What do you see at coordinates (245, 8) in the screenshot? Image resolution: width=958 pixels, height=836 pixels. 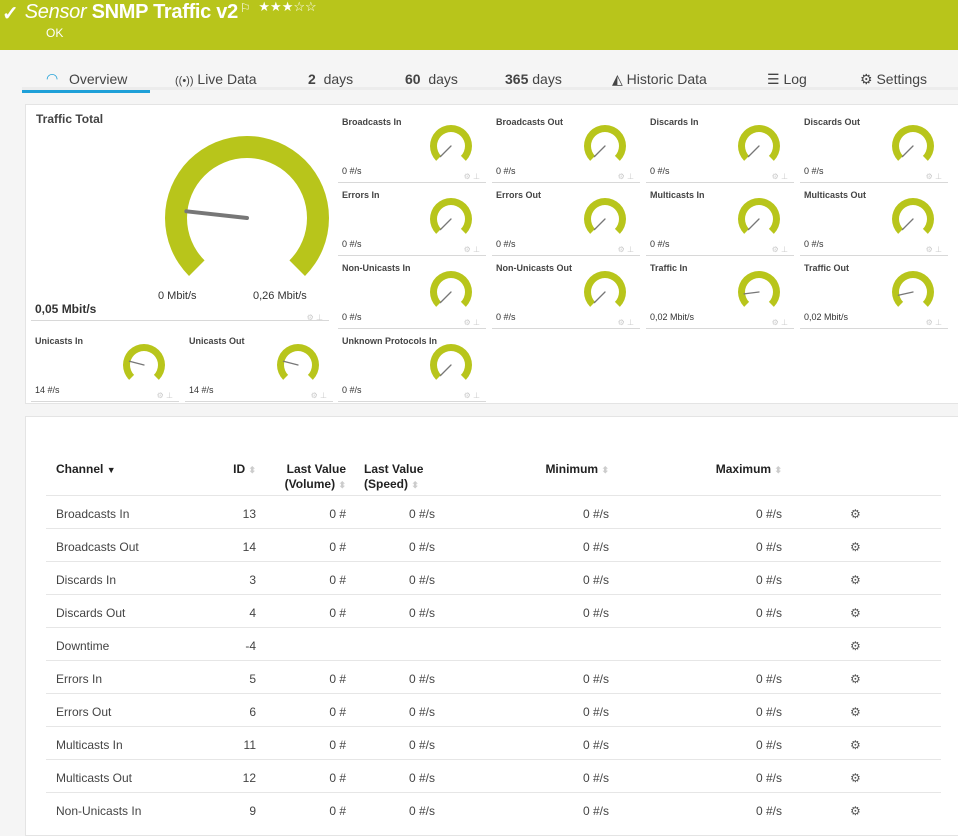 I see `flag-icon: ⚐` at bounding box center [245, 8].